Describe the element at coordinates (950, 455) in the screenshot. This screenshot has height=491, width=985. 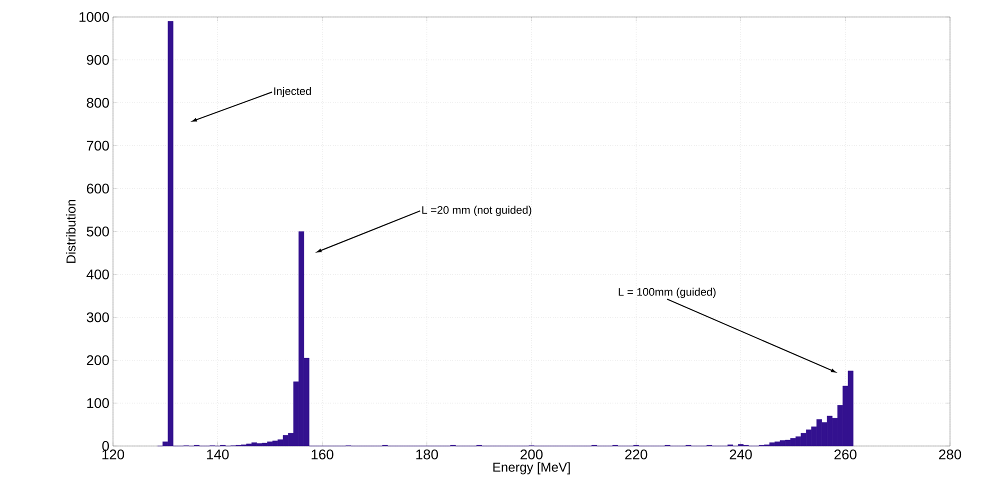
I see `x-tick-label: 280` at that location.